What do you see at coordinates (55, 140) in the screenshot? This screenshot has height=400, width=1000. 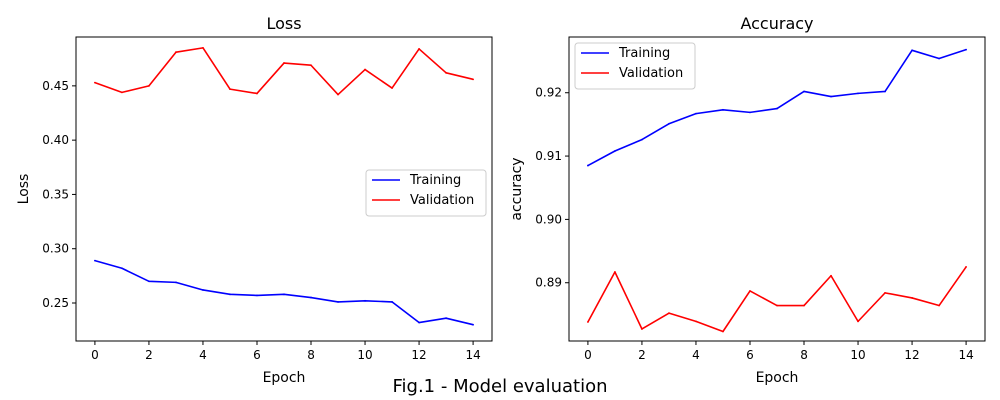 I see `y-tick-label: 0.40` at bounding box center [55, 140].